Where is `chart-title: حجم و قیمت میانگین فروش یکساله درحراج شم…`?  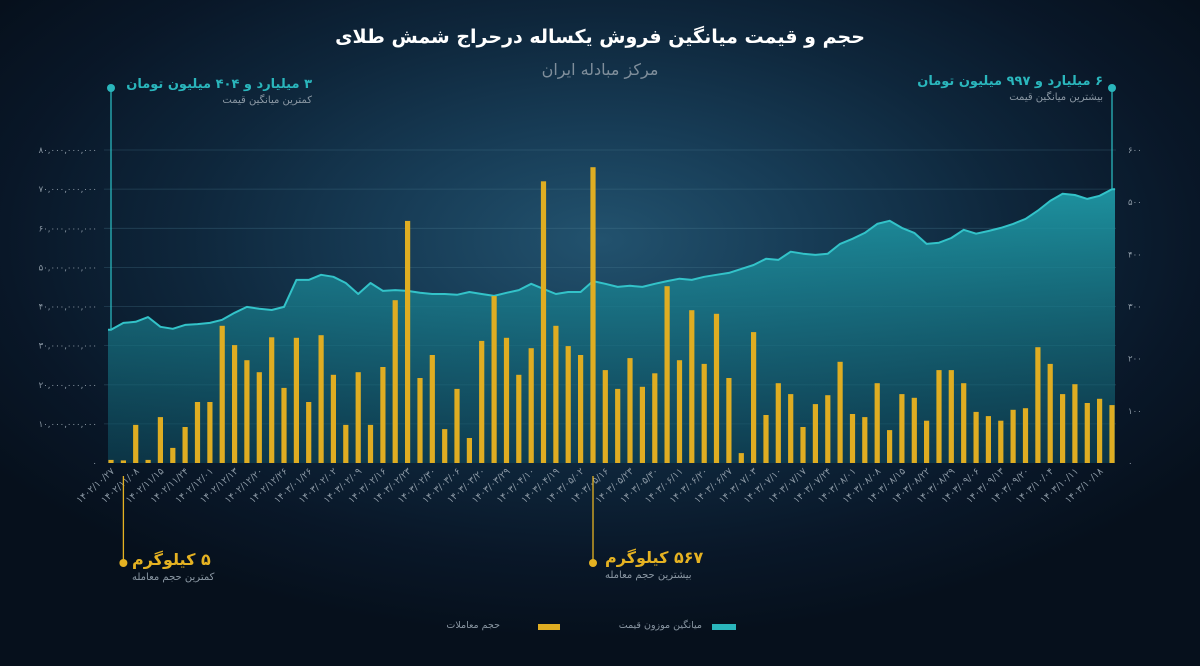 chart-title: حجم و قیمت میانگین فروش یکساله درحراج شم… is located at coordinates (600, 37).